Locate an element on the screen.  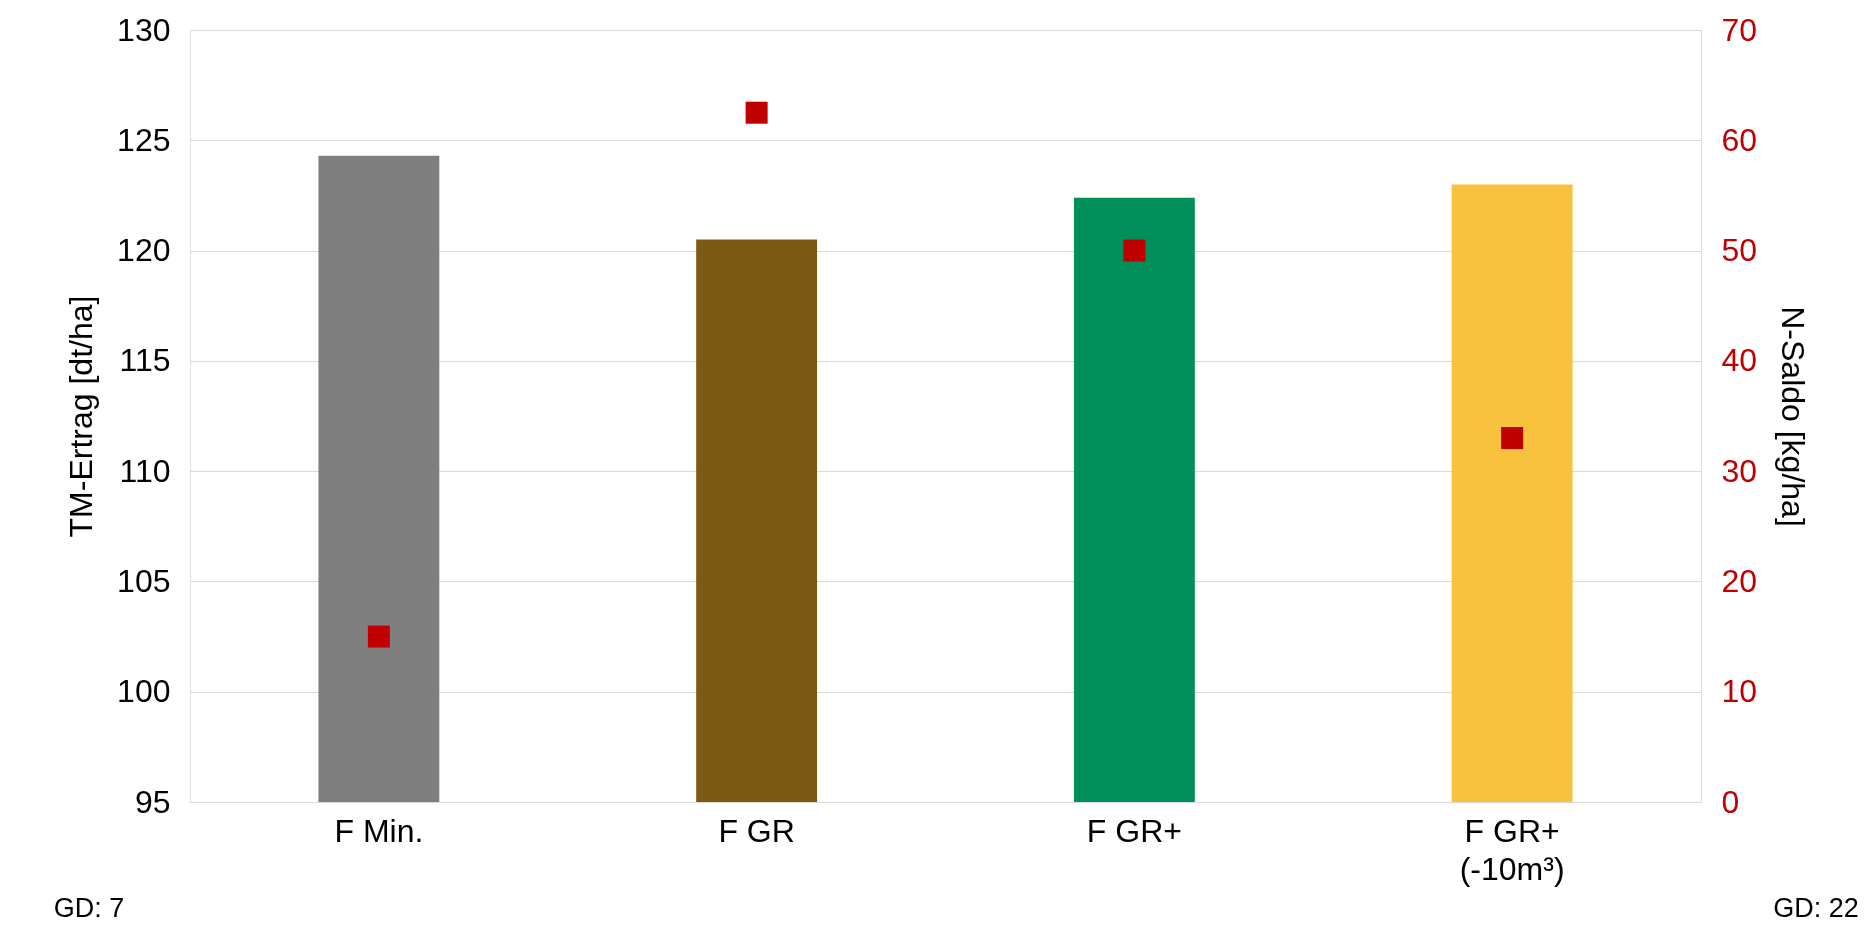
x-tick-label: F GR+ (-10m³) is located at coordinates (1512, 849).